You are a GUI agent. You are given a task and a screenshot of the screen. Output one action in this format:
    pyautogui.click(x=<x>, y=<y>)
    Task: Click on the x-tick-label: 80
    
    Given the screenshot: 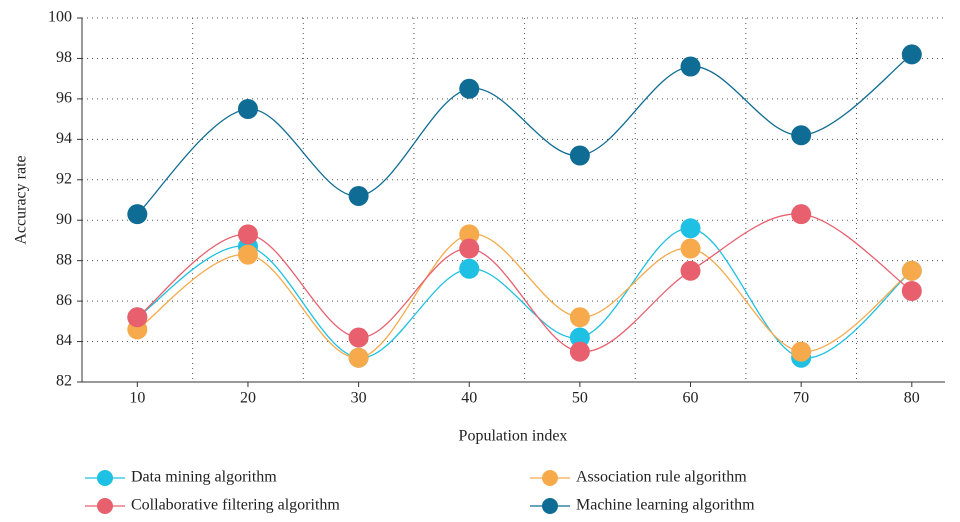 What is the action you would take?
    pyautogui.click(x=912, y=398)
    